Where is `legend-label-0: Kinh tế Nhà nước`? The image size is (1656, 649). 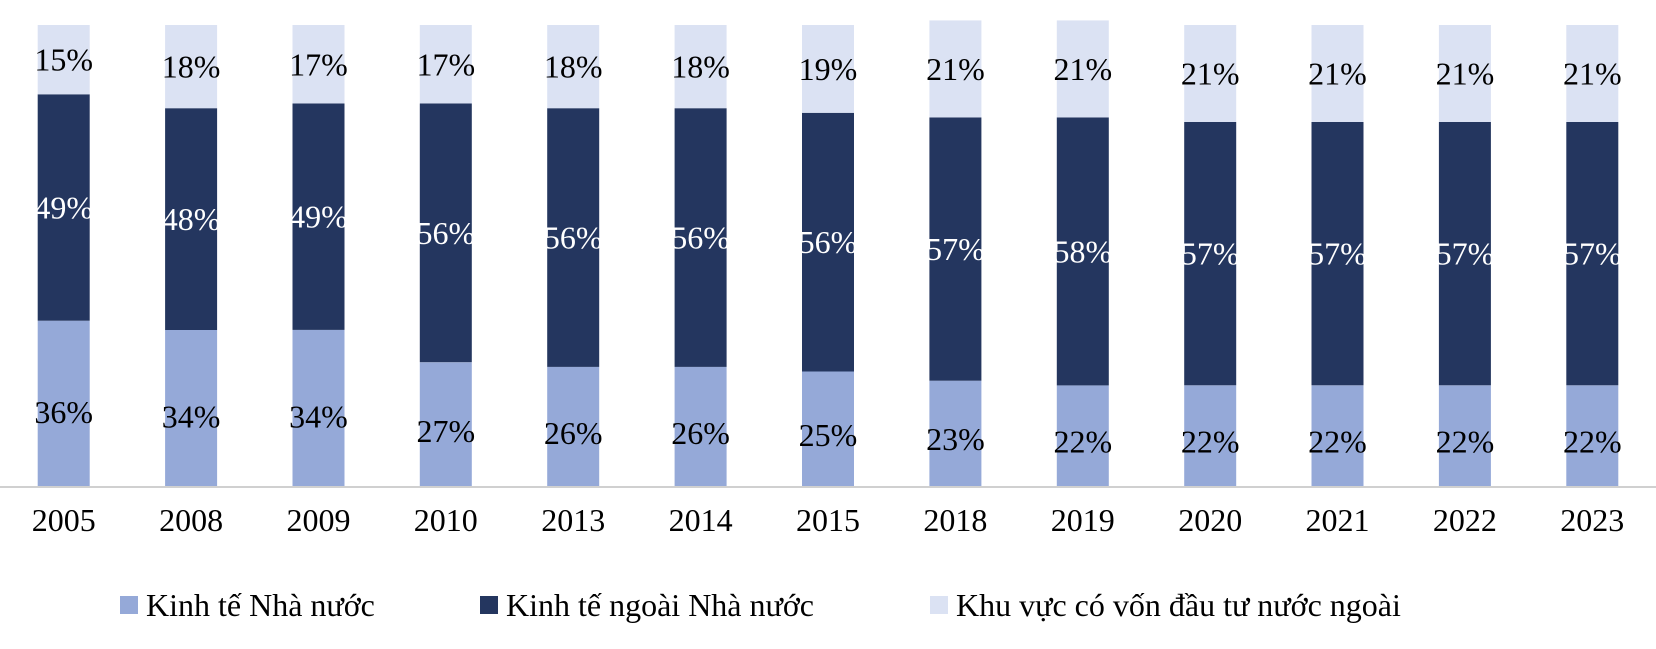
legend-label-0: Kinh tế Nhà nước is located at coordinates (260, 605).